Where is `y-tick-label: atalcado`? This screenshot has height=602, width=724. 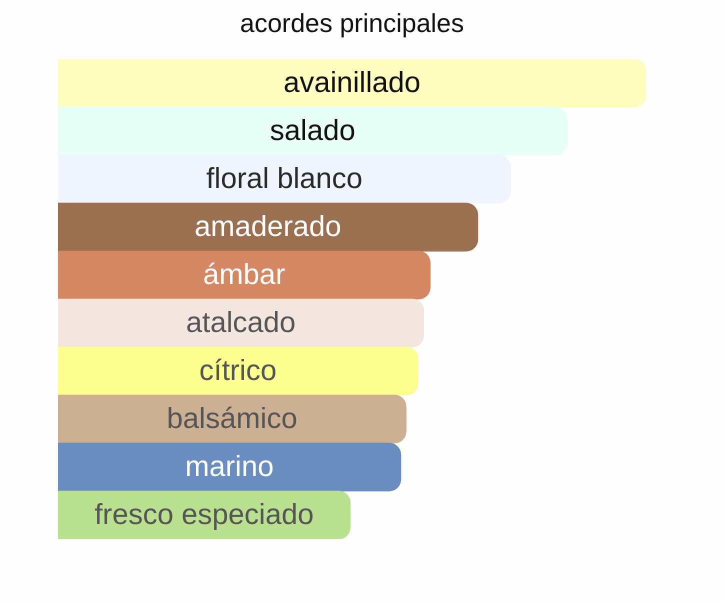
y-tick-label: atalcado is located at coordinates (241, 323).